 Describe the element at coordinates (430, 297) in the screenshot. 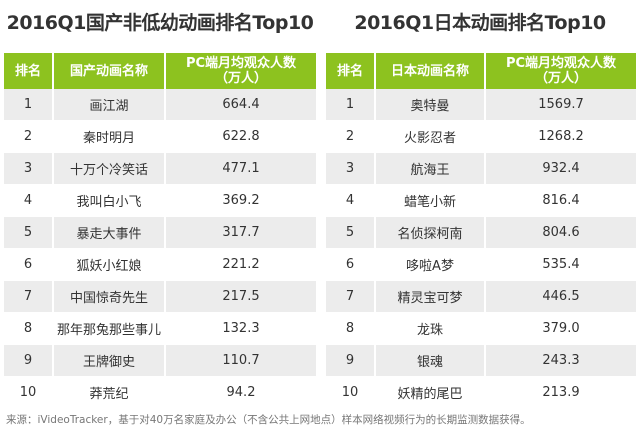

I see `title-cell: 精灵宝可梦` at that location.